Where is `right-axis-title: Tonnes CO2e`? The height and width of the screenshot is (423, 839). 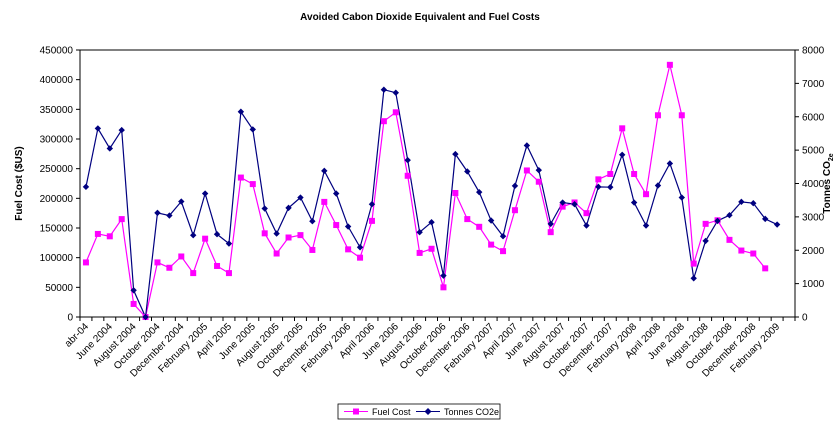
right-axis-title: Tonnes CO2e is located at coordinates (828, 183).